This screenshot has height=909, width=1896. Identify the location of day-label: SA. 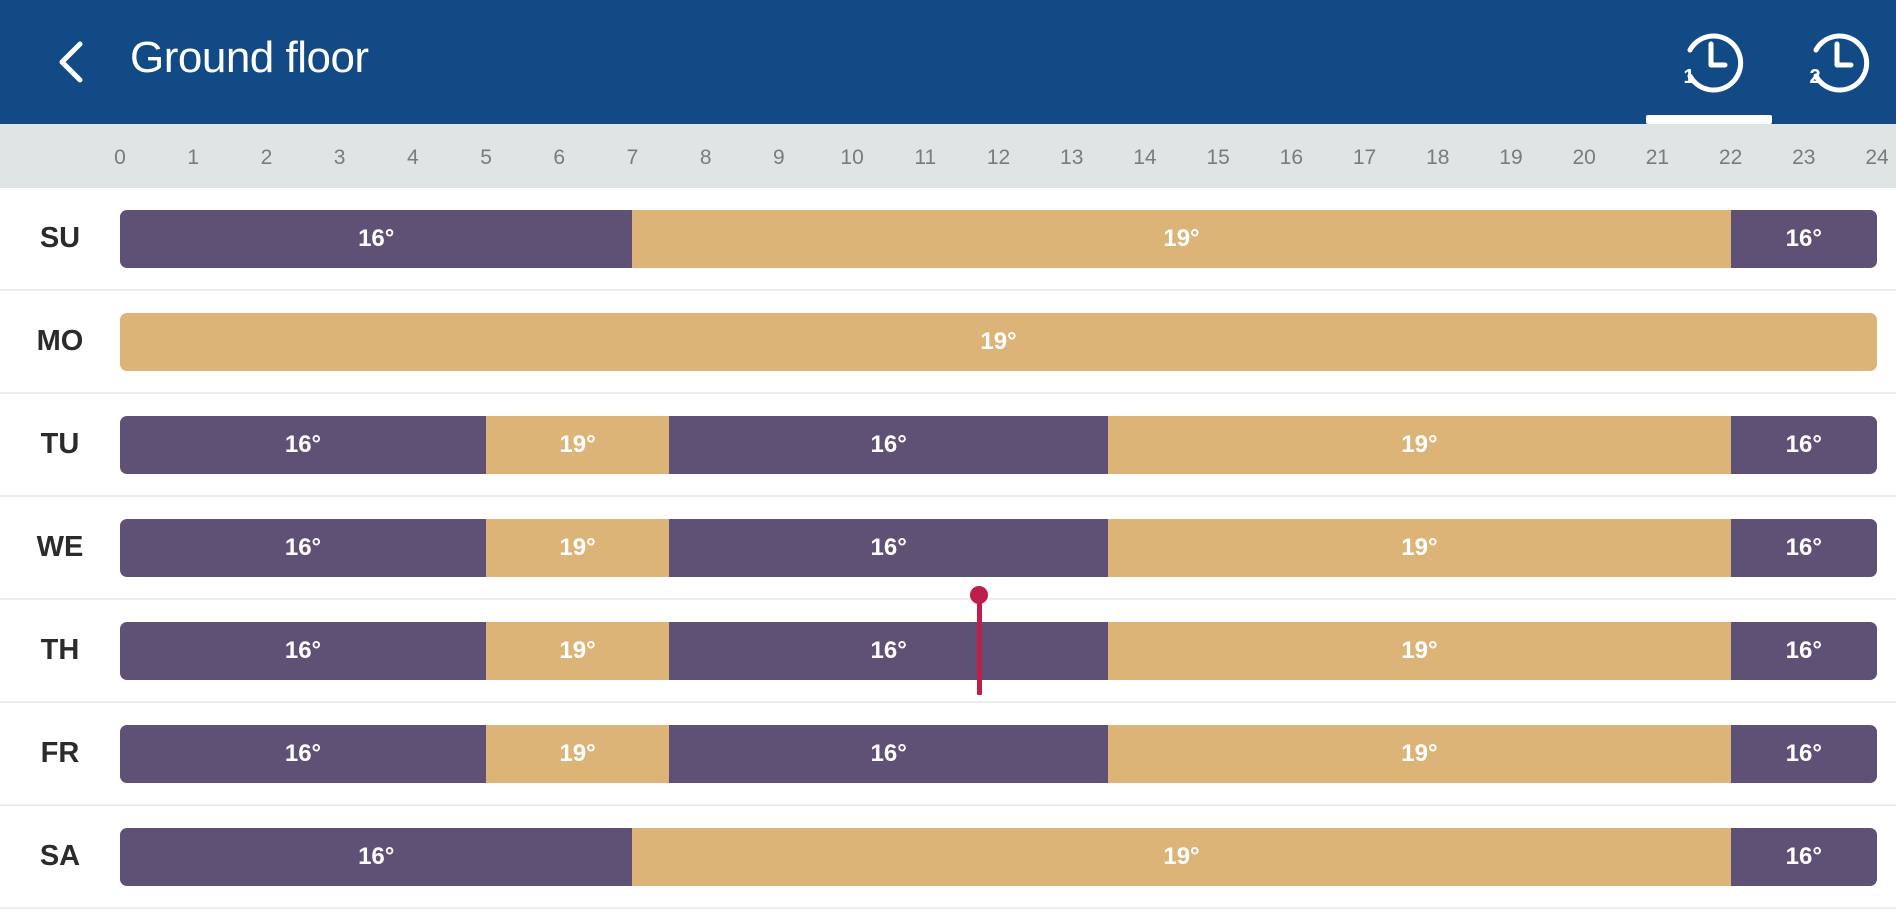
(60, 856).